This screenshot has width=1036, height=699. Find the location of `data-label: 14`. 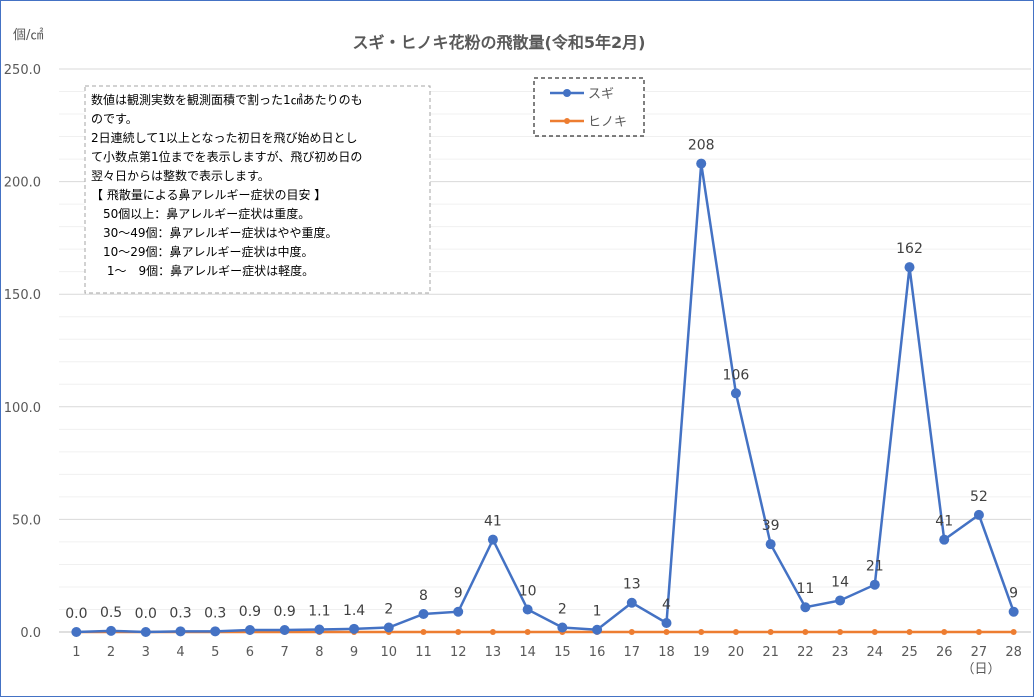

data-label: 14 is located at coordinates (840, 582).